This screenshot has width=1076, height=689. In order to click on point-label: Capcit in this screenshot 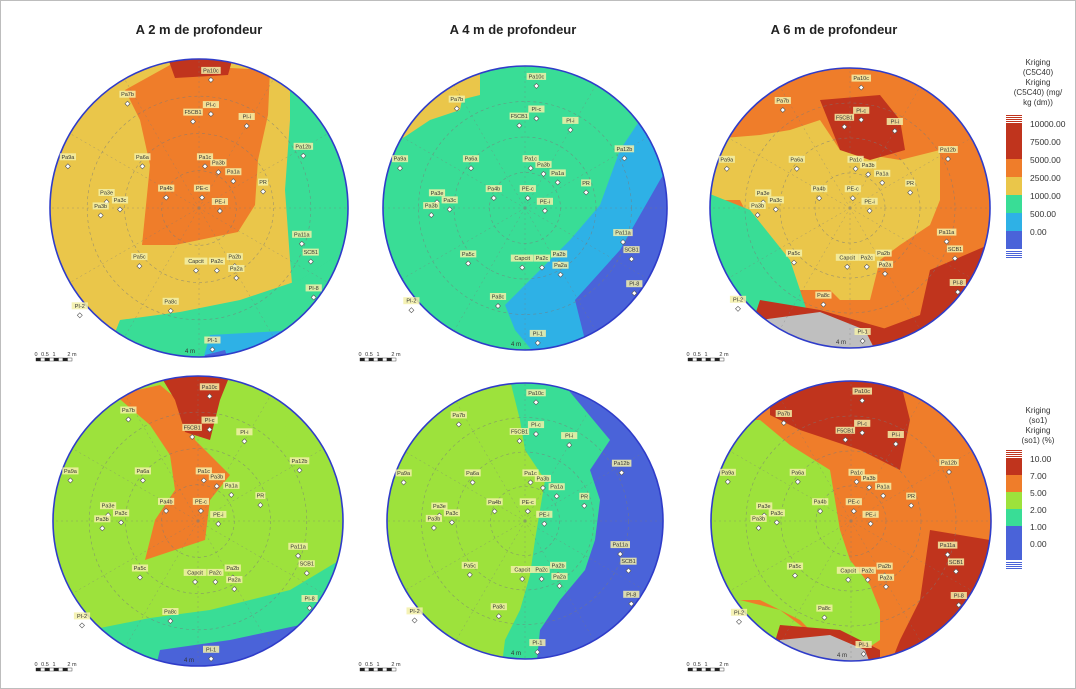, I will do `click(522, 571)`.